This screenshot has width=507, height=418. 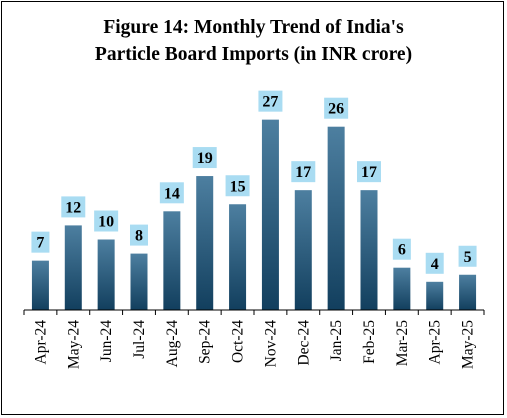 I want to click on data-label-text: 7, so click(x=40, y=243).